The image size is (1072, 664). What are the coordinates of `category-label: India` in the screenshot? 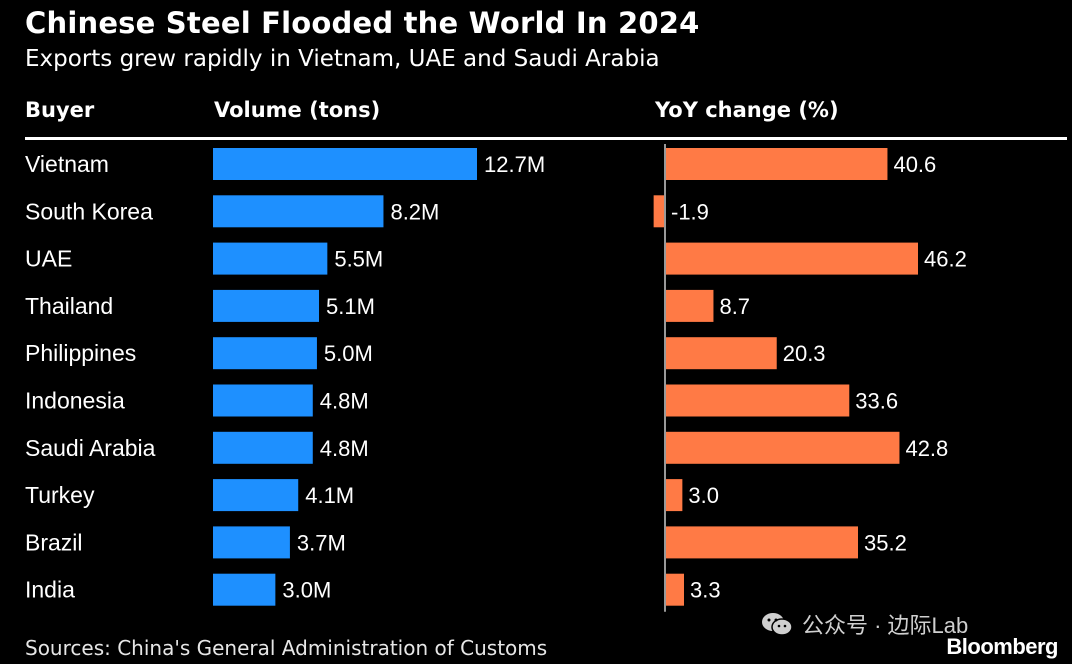 It's located at (50, 590).